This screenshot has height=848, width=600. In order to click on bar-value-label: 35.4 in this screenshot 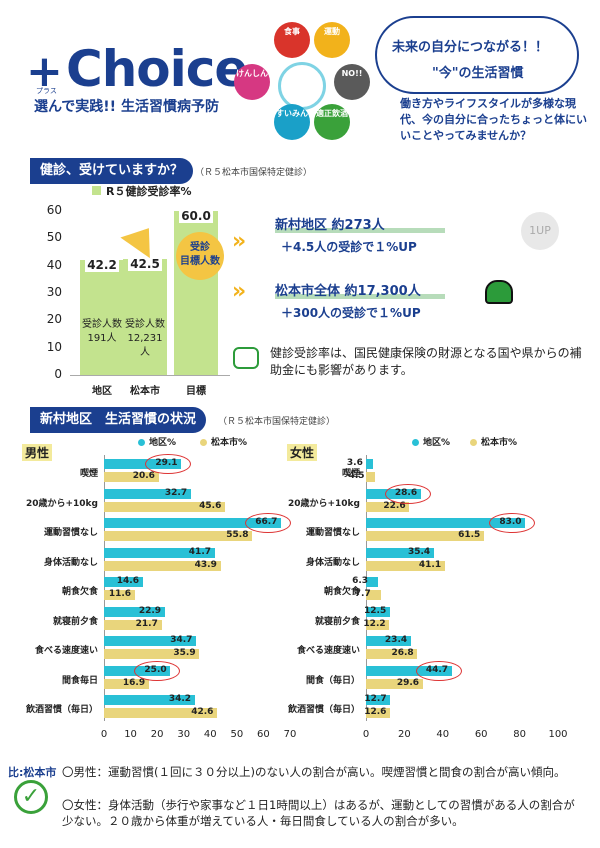, I will do `click(419, 551)`.